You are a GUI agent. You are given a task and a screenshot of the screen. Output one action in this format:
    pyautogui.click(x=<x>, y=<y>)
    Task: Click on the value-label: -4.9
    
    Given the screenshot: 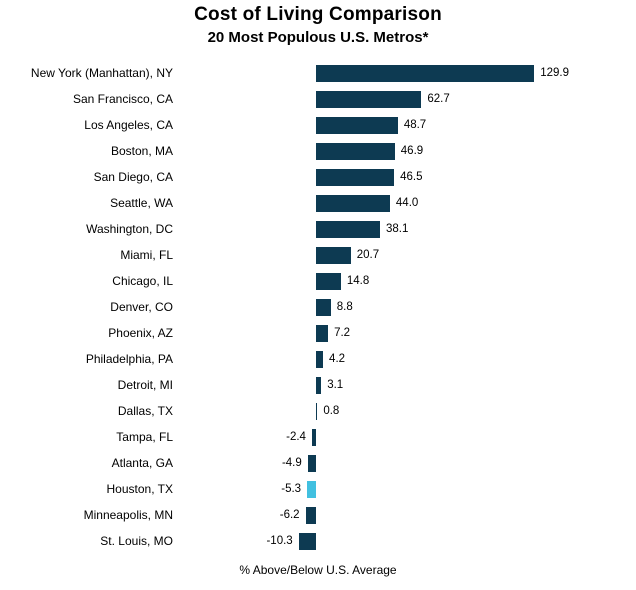 What is the action you would take?
    pyautogui.click(x=291, y=463)
    